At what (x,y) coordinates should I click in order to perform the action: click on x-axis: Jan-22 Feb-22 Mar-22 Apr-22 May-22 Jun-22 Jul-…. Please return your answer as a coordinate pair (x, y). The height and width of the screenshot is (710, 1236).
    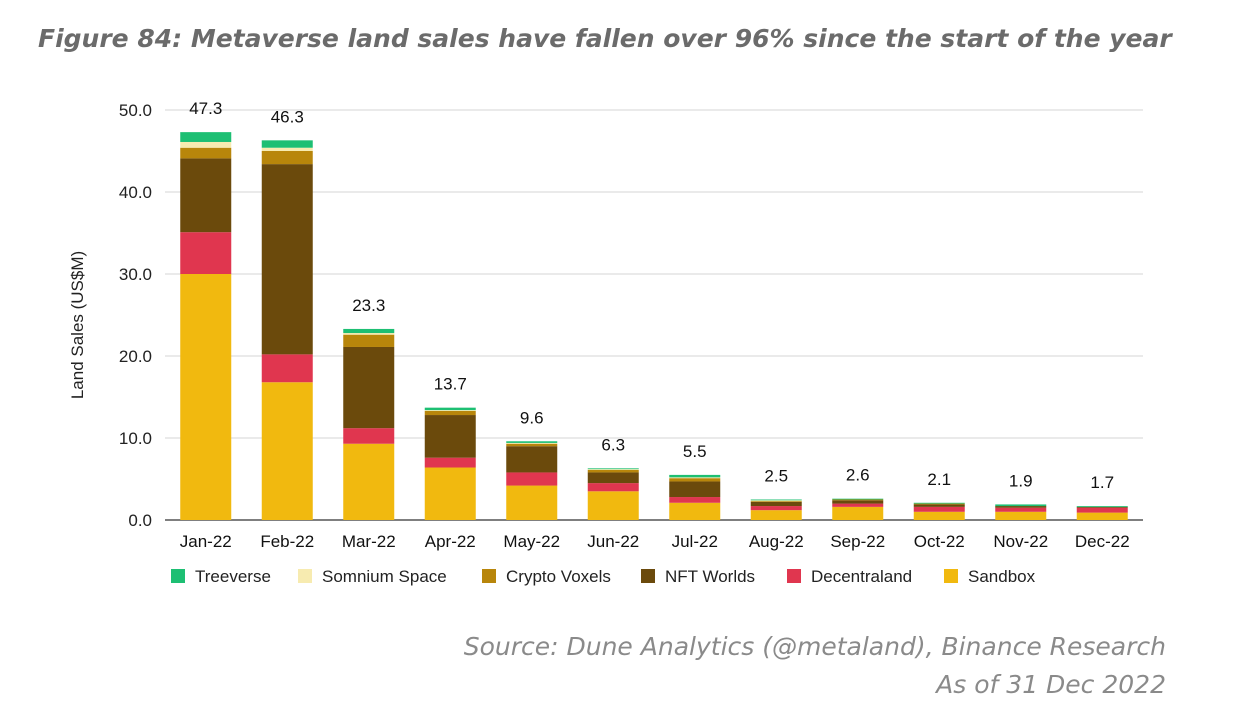
    Looking at the image, I should click on (655, 541).